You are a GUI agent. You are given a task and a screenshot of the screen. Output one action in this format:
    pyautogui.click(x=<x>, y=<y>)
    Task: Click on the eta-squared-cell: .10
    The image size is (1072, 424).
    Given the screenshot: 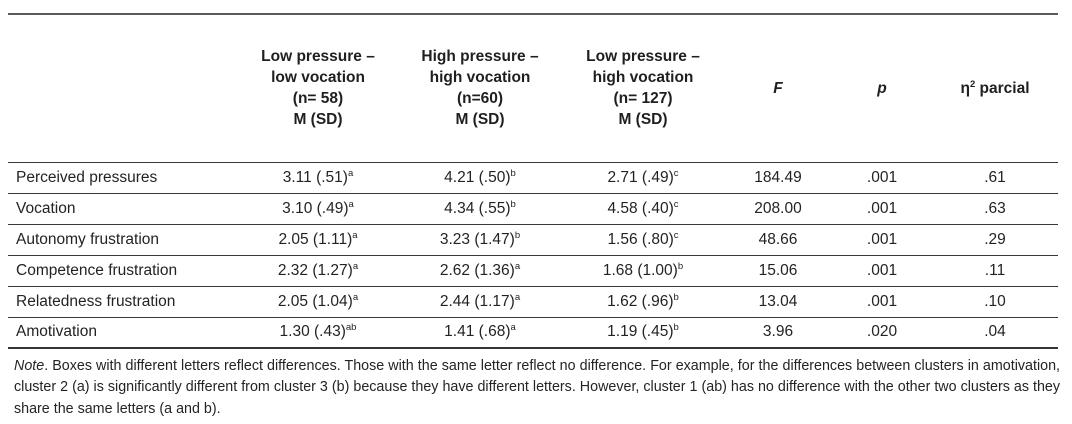 What is the action you would take?
    pyautogui.click(x=995, y=302)
    